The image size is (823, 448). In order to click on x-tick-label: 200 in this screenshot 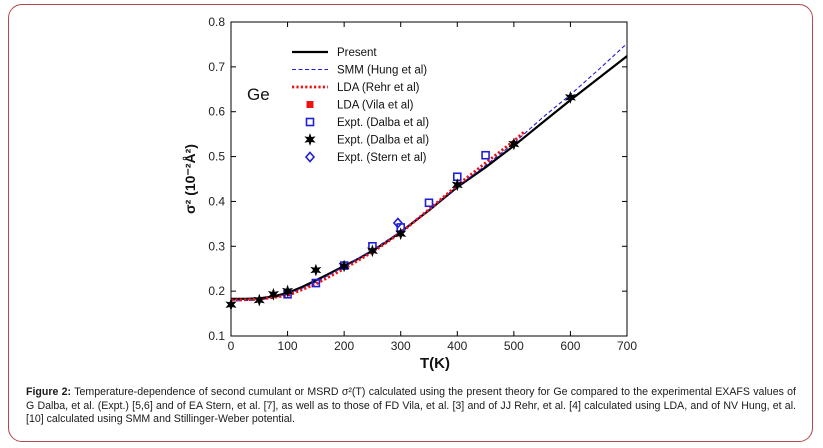, I will do `click(344, 346)`.